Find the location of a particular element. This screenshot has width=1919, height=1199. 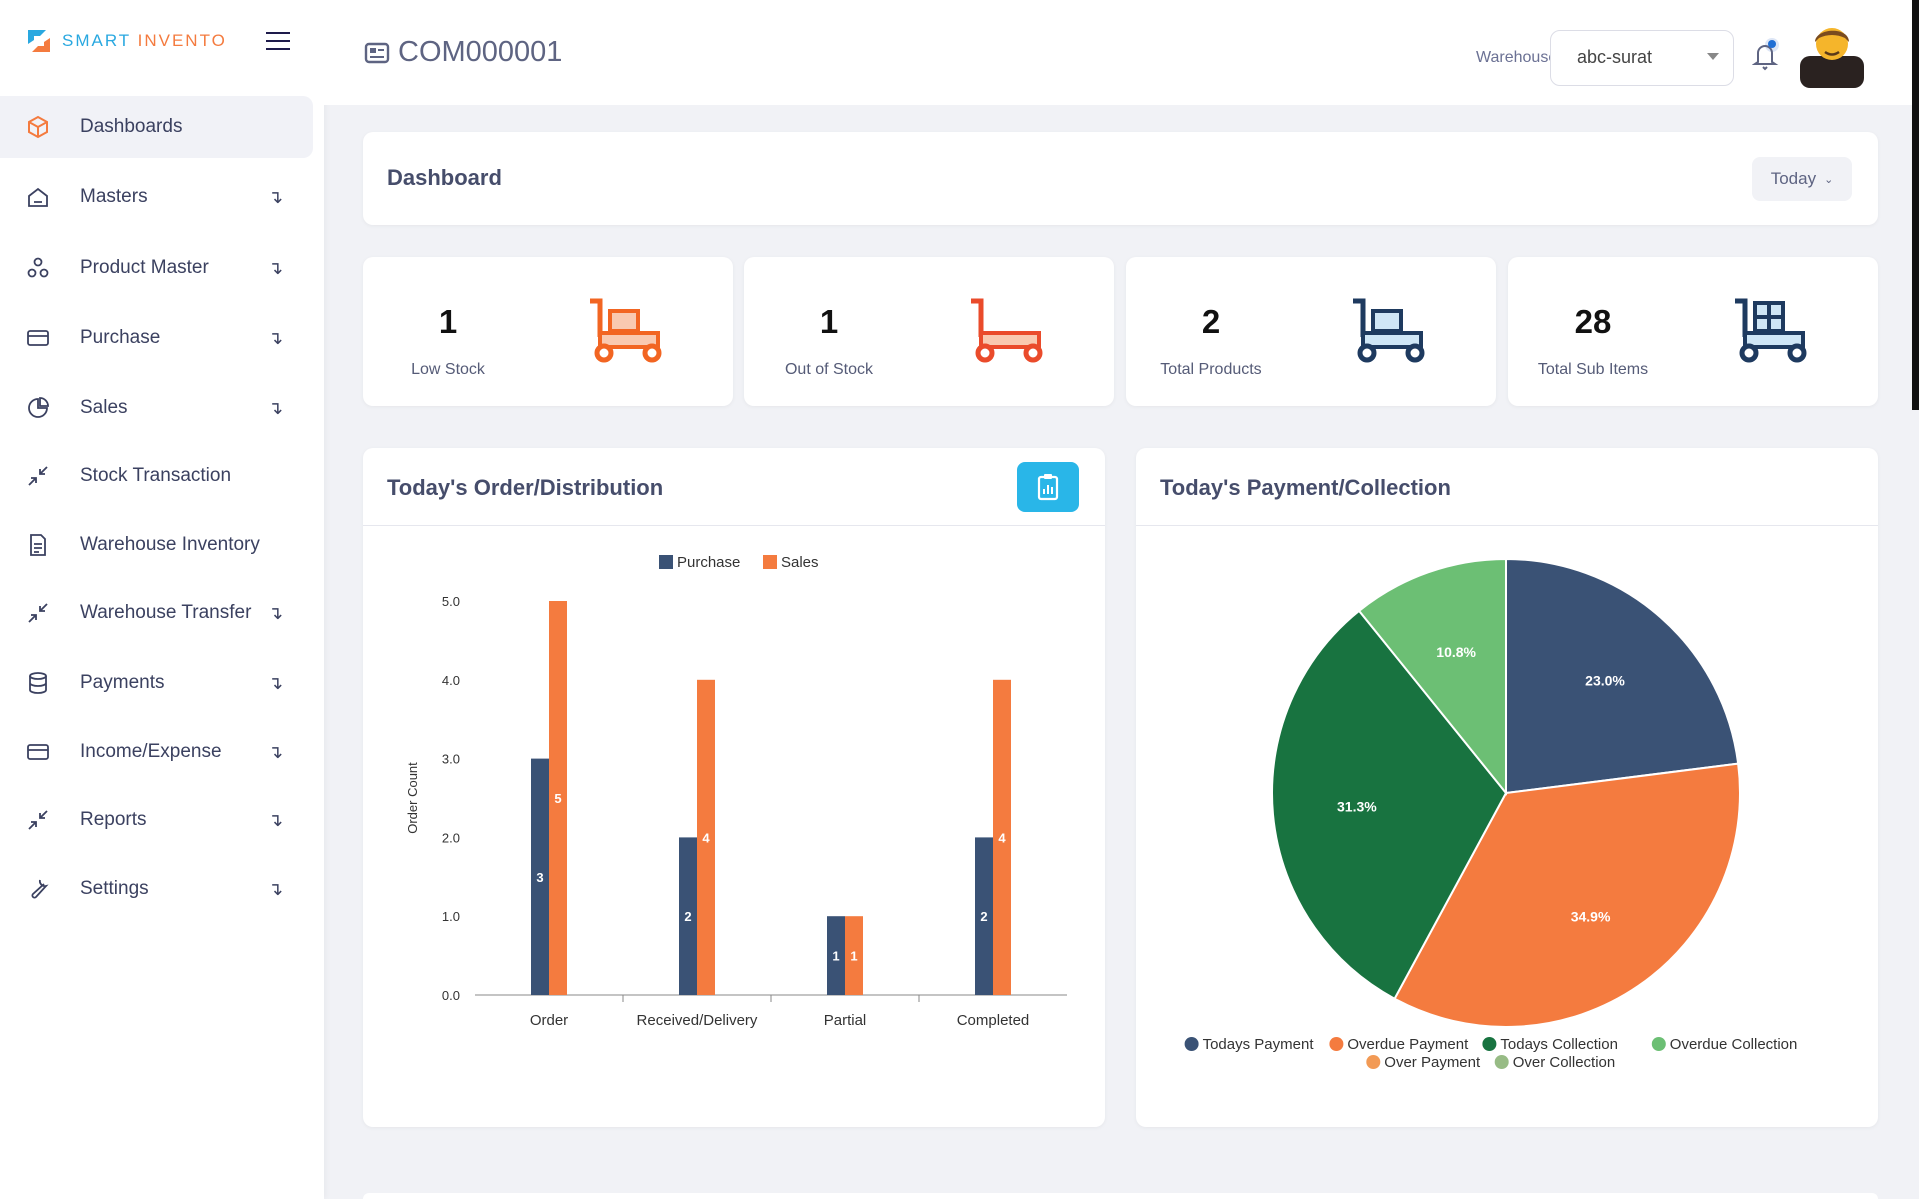

stat-label: Total Sub Items is located at coordinates (1593, 369).